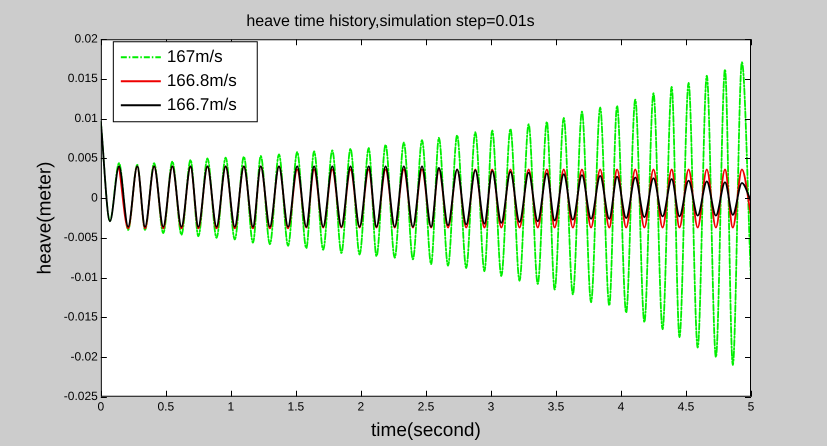 The image size is (827, 446). I want to click on y-axis-title: heave(meter), so click(45, 218).